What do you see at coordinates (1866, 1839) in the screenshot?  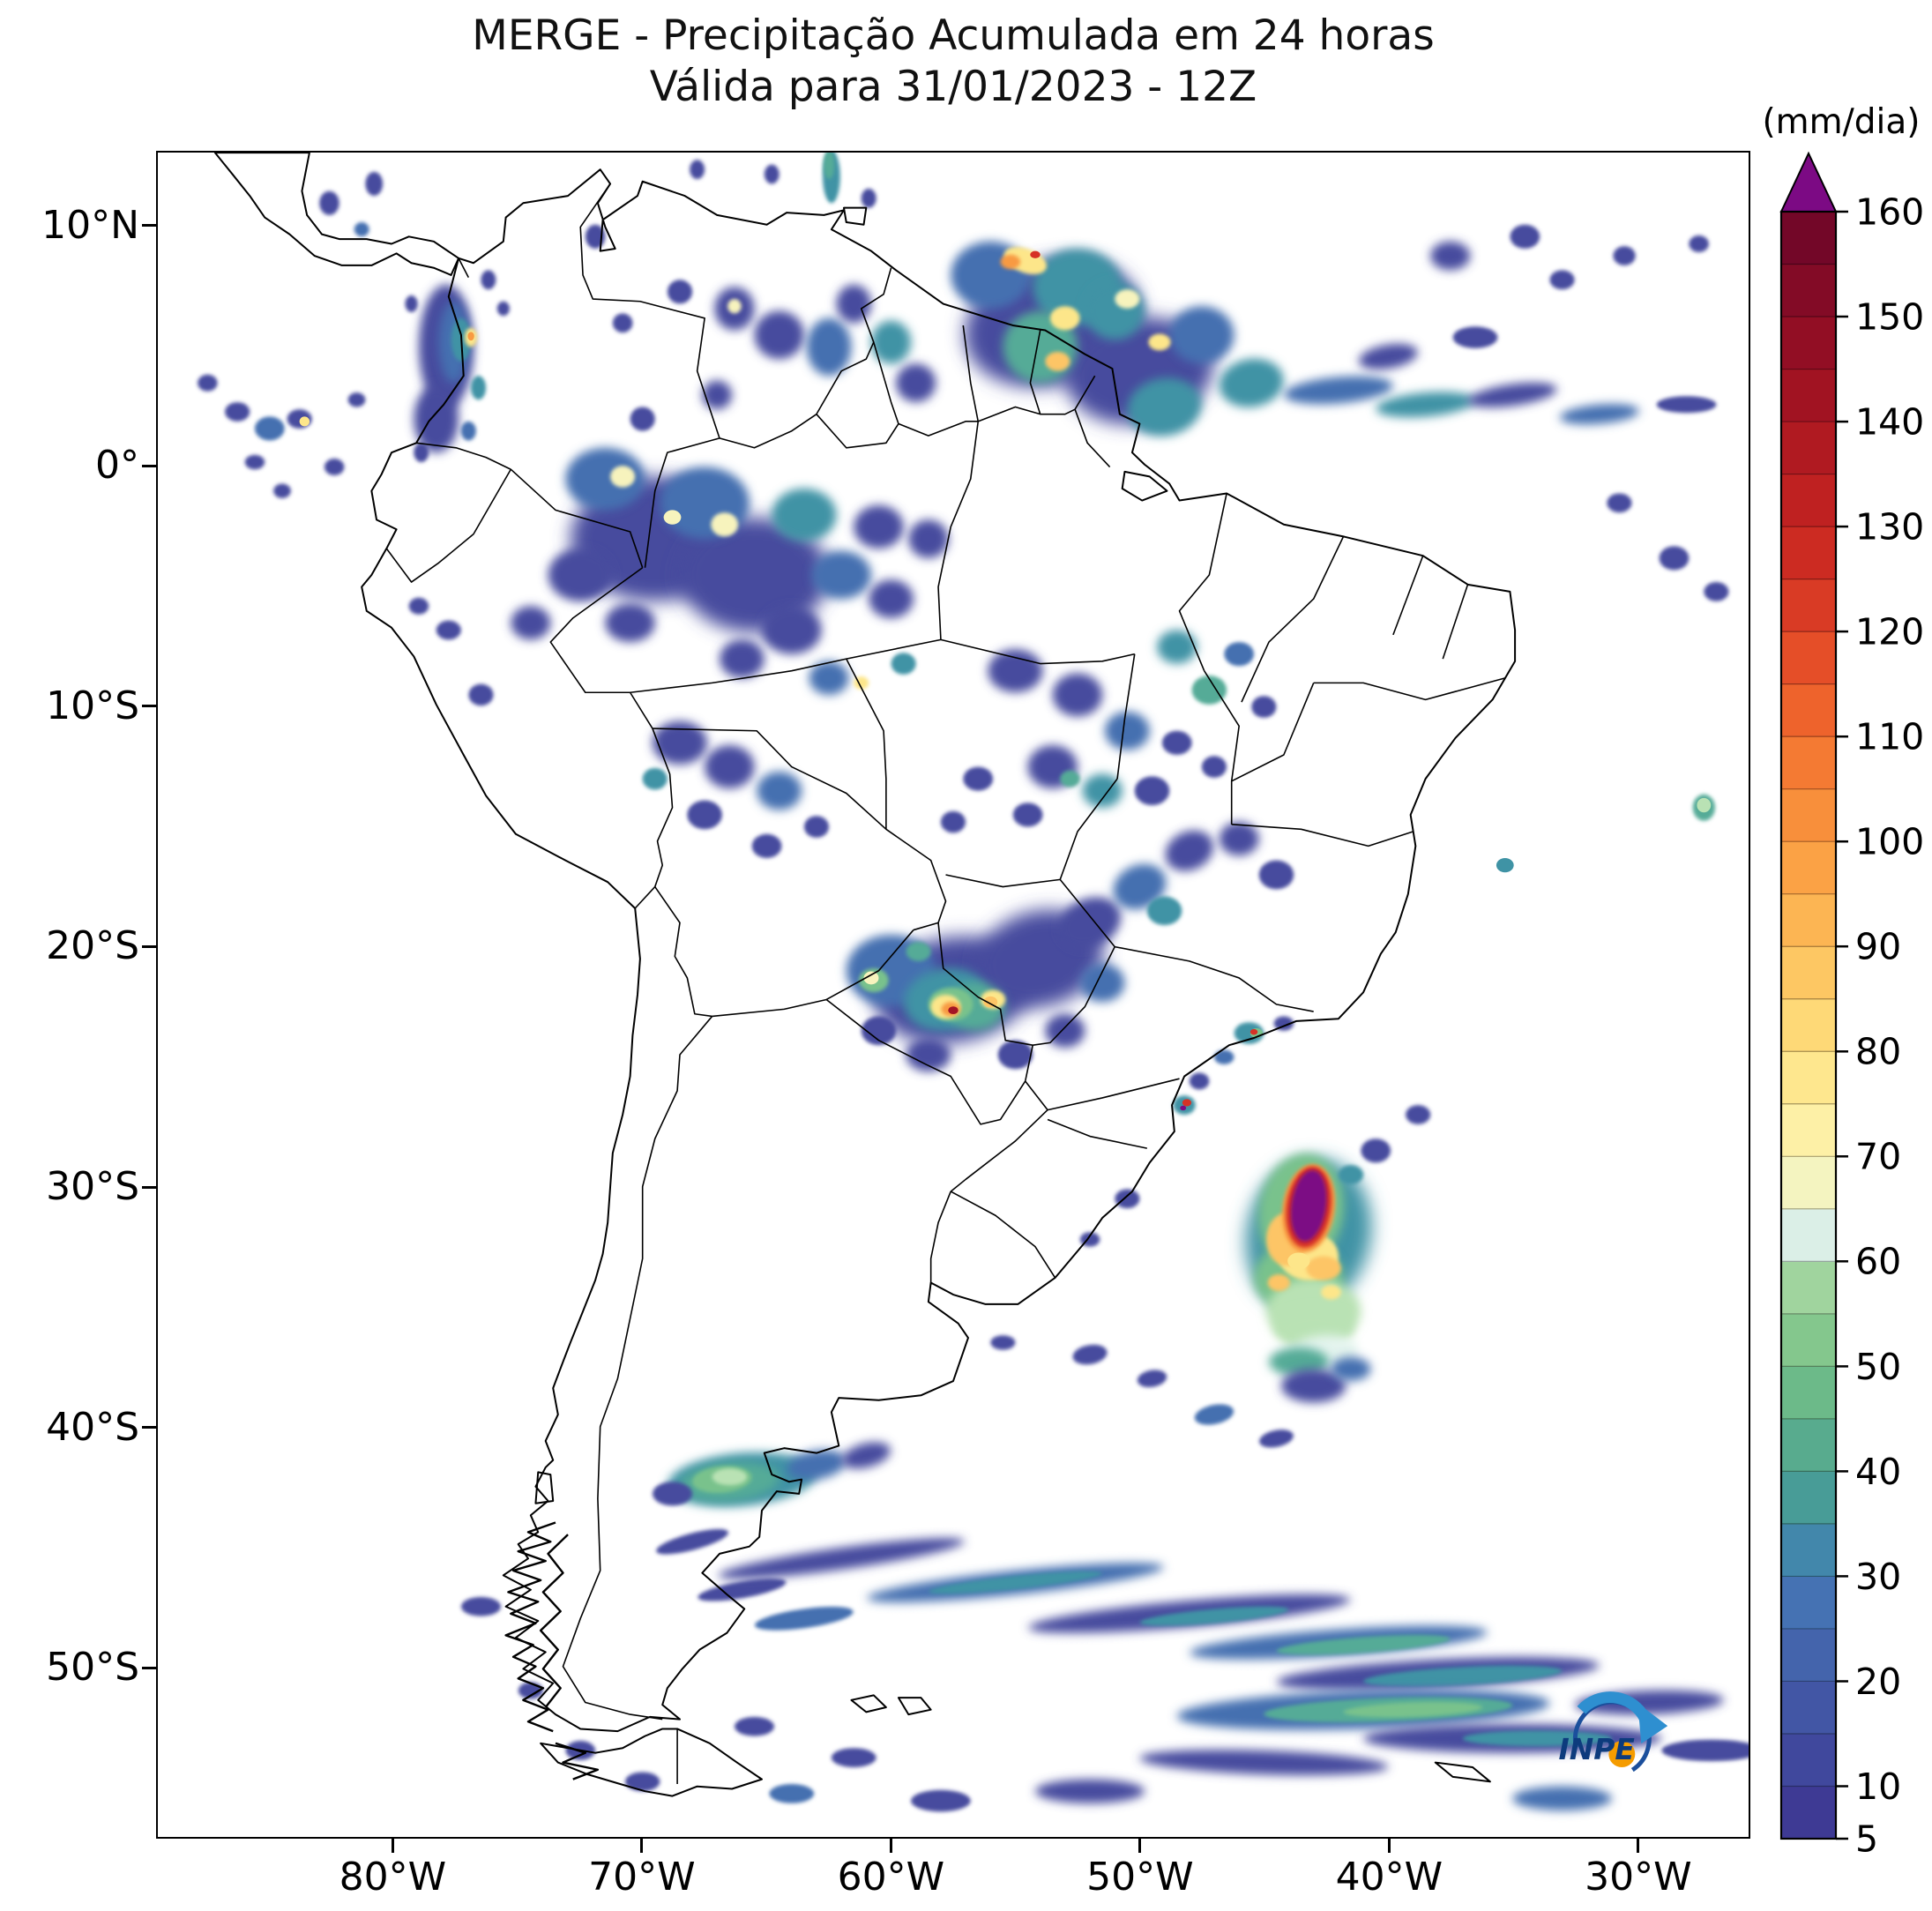 I see `colorbar-tick-label: 5` at bounding box center [1866, 1839].